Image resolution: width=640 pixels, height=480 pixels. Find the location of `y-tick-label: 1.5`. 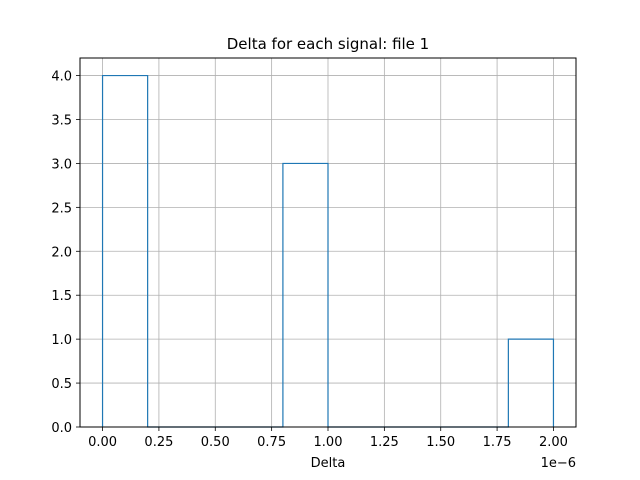

y-tick-label: 1.5 is located at coordinates (61, 296).